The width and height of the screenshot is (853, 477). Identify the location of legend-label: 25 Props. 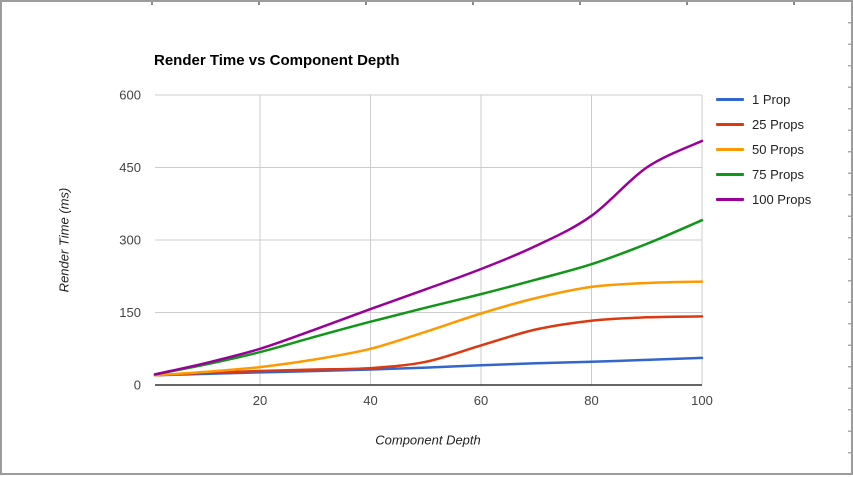
(778, 124).